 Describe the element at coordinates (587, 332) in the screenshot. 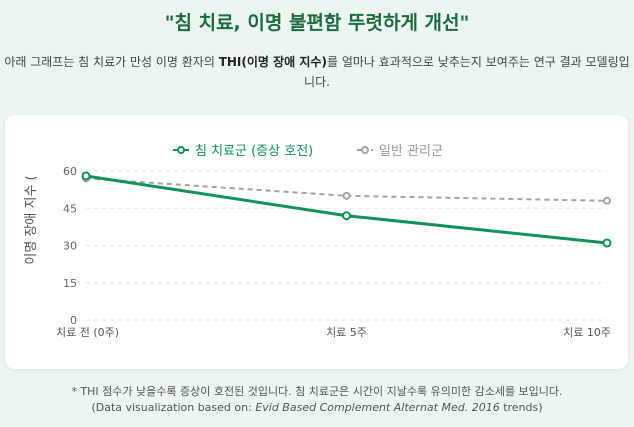

I see `x-tick-label: 치료 10주` at that location.